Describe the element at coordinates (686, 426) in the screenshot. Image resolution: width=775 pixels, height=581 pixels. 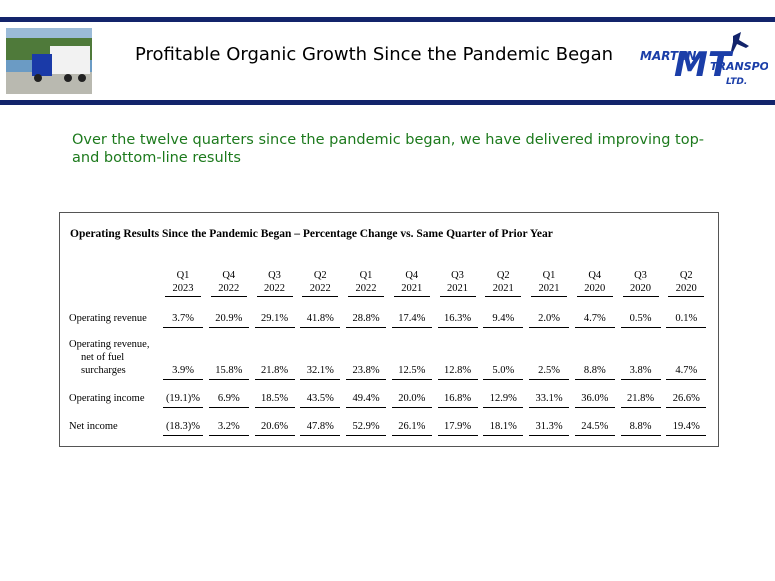
I see `table-cell: 19.4%` at that location.